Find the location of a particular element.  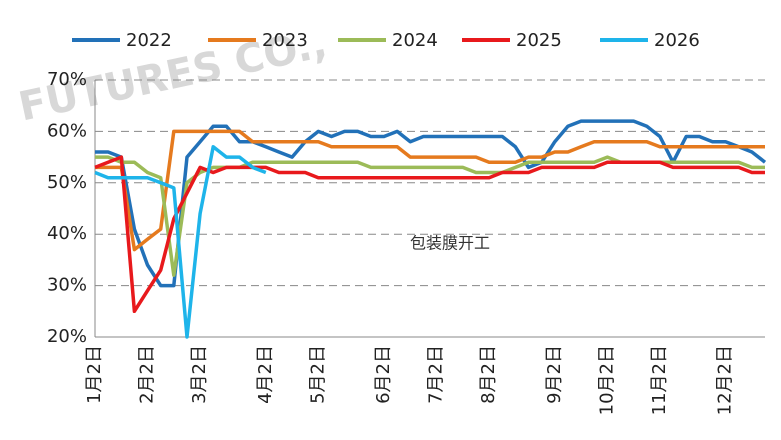

x-tick-label: 3月2日 is located at coordinates (199, 374).